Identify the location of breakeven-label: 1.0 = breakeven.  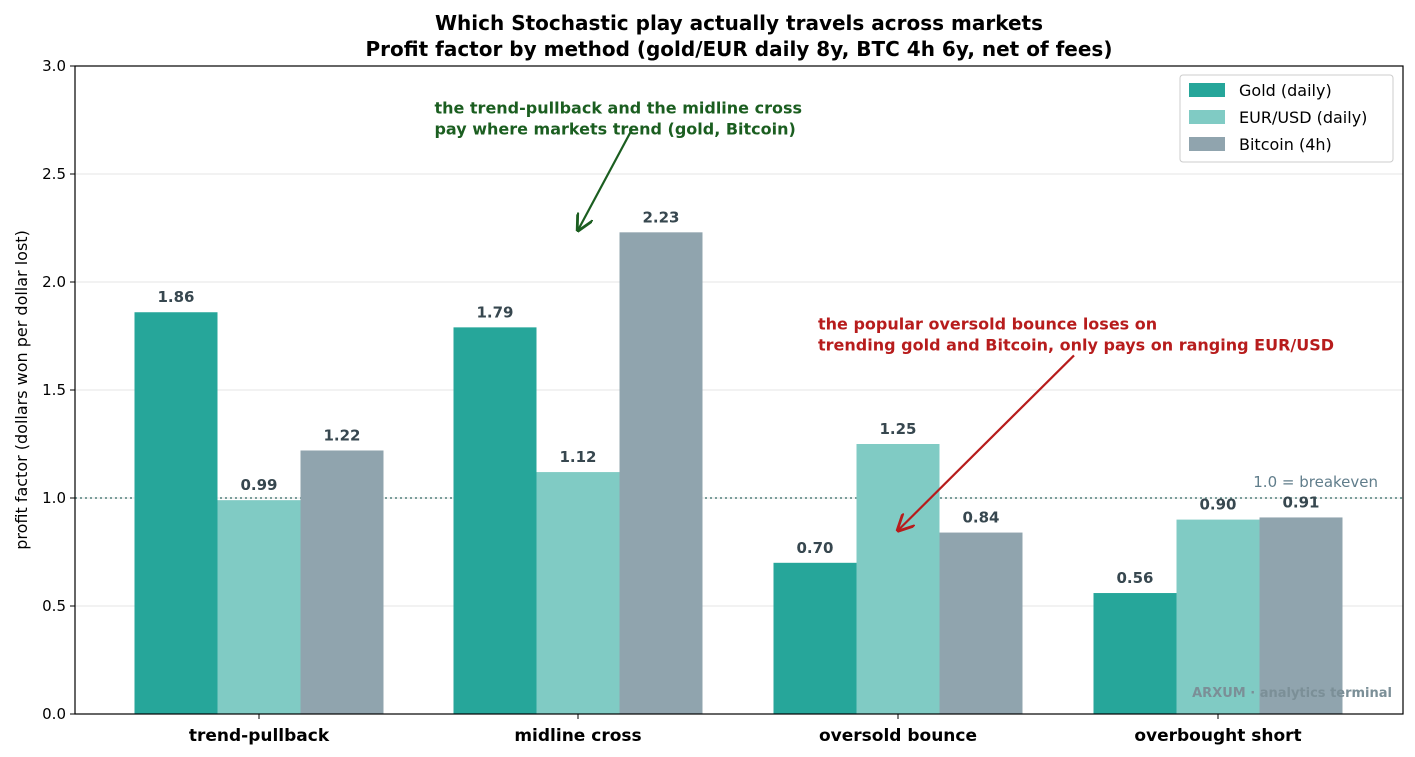
(1315, 482).